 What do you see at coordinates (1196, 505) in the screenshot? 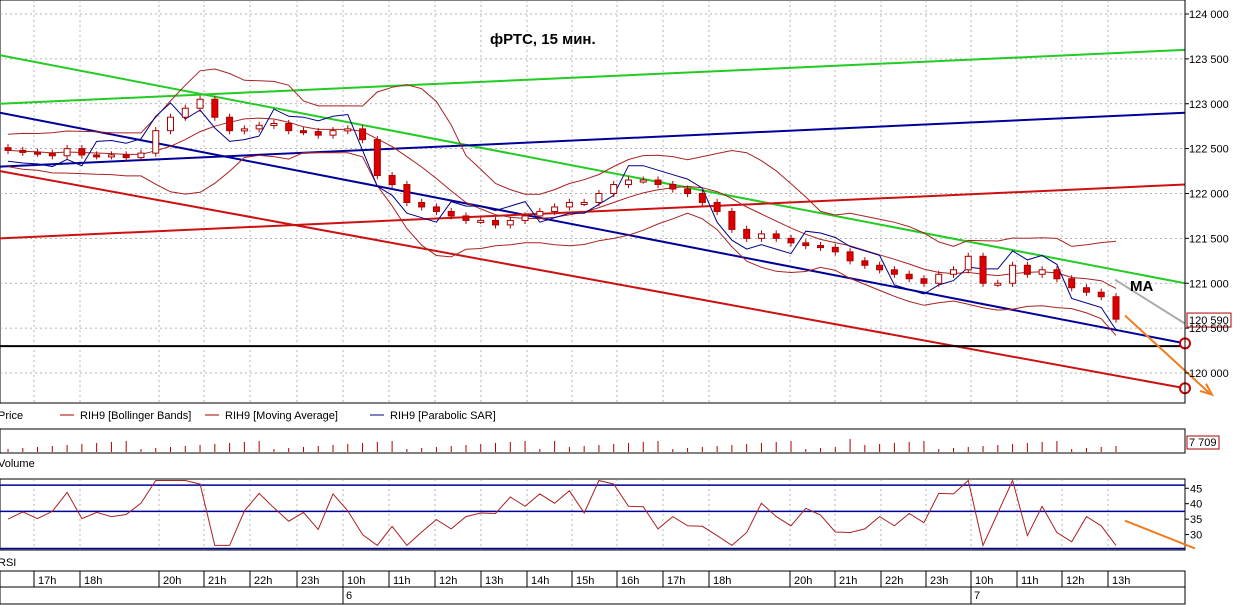
I see `rsi-tick-label: 40` at bounding box center [1196, 505].